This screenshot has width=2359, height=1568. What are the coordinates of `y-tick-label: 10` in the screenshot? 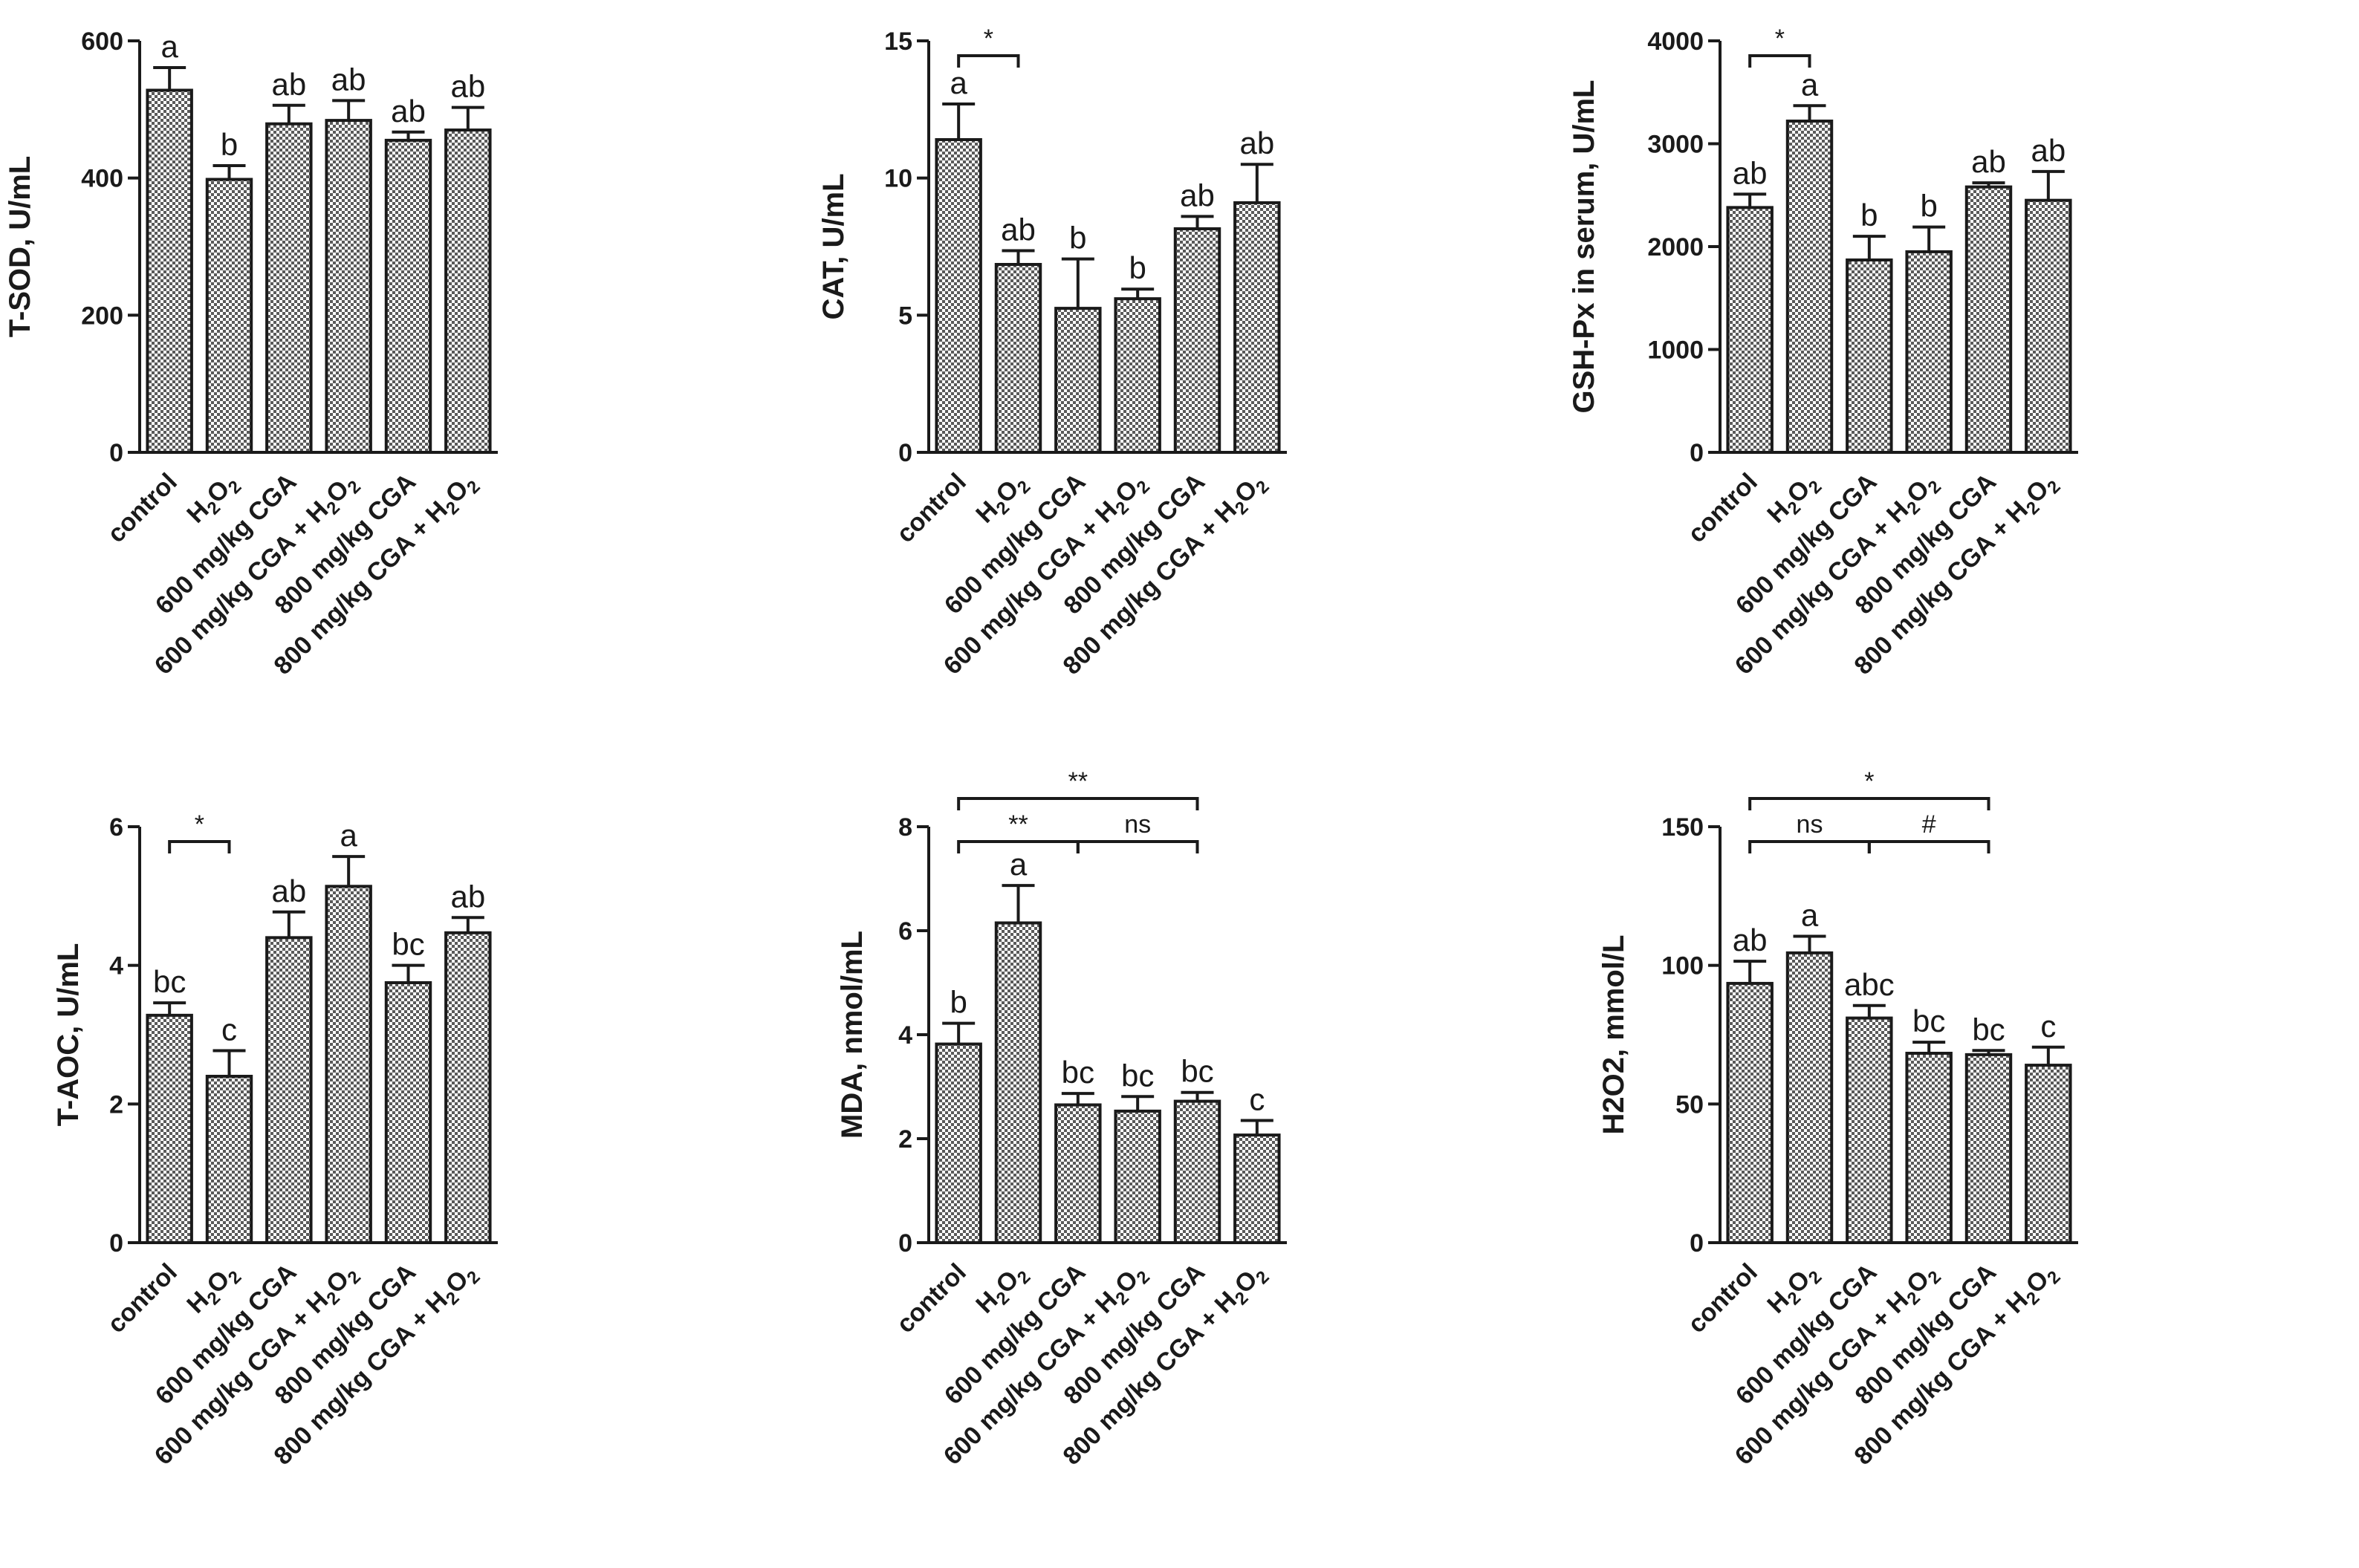 It's located at (898, 179).